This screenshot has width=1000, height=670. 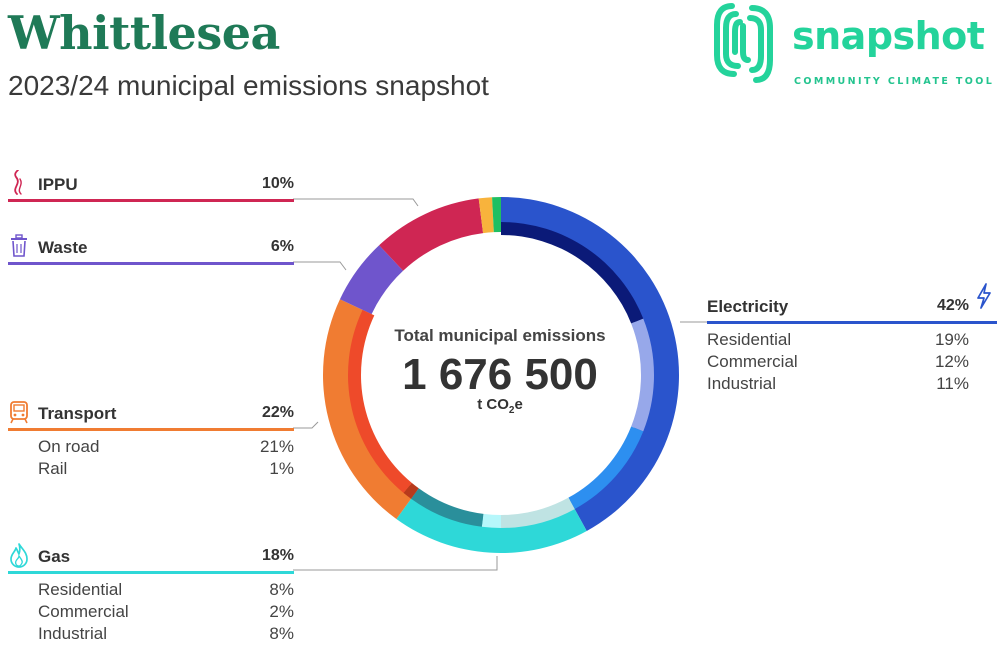 I want to click on category-name: Waste, so click(x=63, y=247).